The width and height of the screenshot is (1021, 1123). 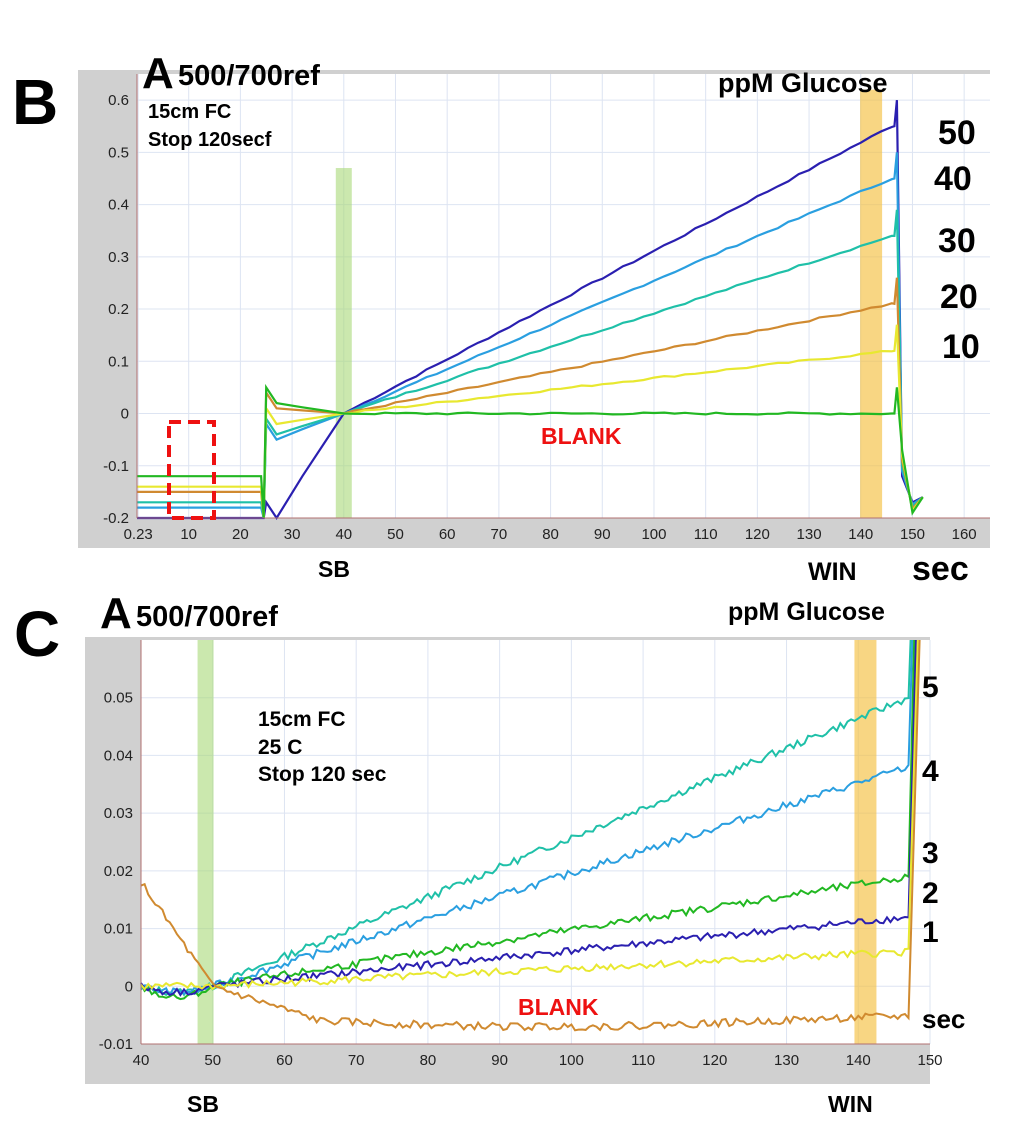 What do you see at coordinates (118, 929) in the screenshot?
I see `y-tick-label: 0.01` at bounding box center [118, 929].